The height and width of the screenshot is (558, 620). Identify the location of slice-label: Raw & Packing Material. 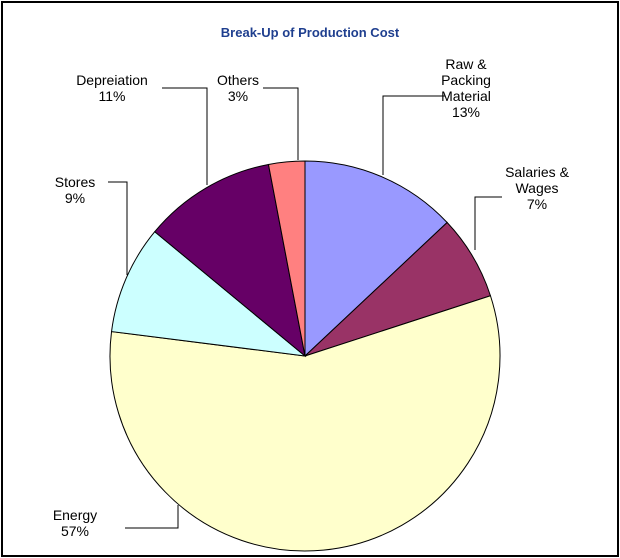
(466, 80).